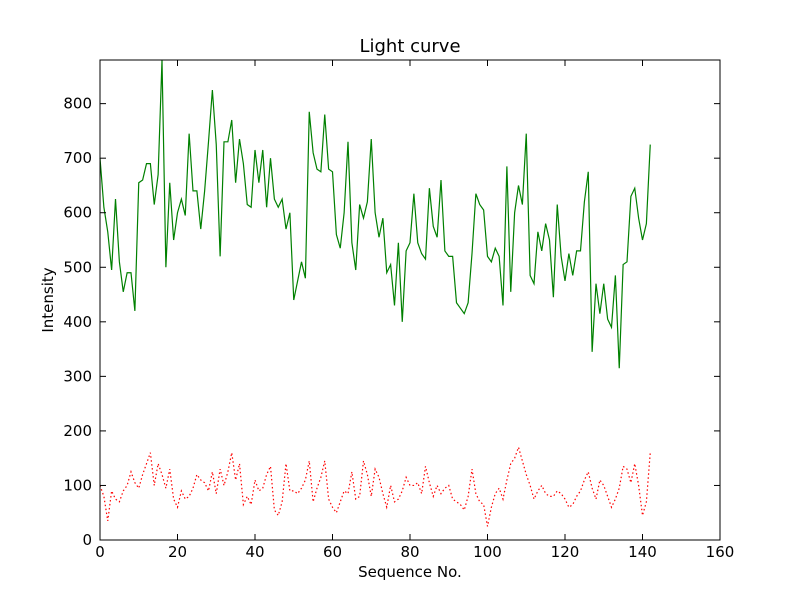 The height and width of the screenshot is (600, 800). Describe the element at coordinates (77, 213) in the screenshot. I see `y-tick-label-600: 600` at that location.